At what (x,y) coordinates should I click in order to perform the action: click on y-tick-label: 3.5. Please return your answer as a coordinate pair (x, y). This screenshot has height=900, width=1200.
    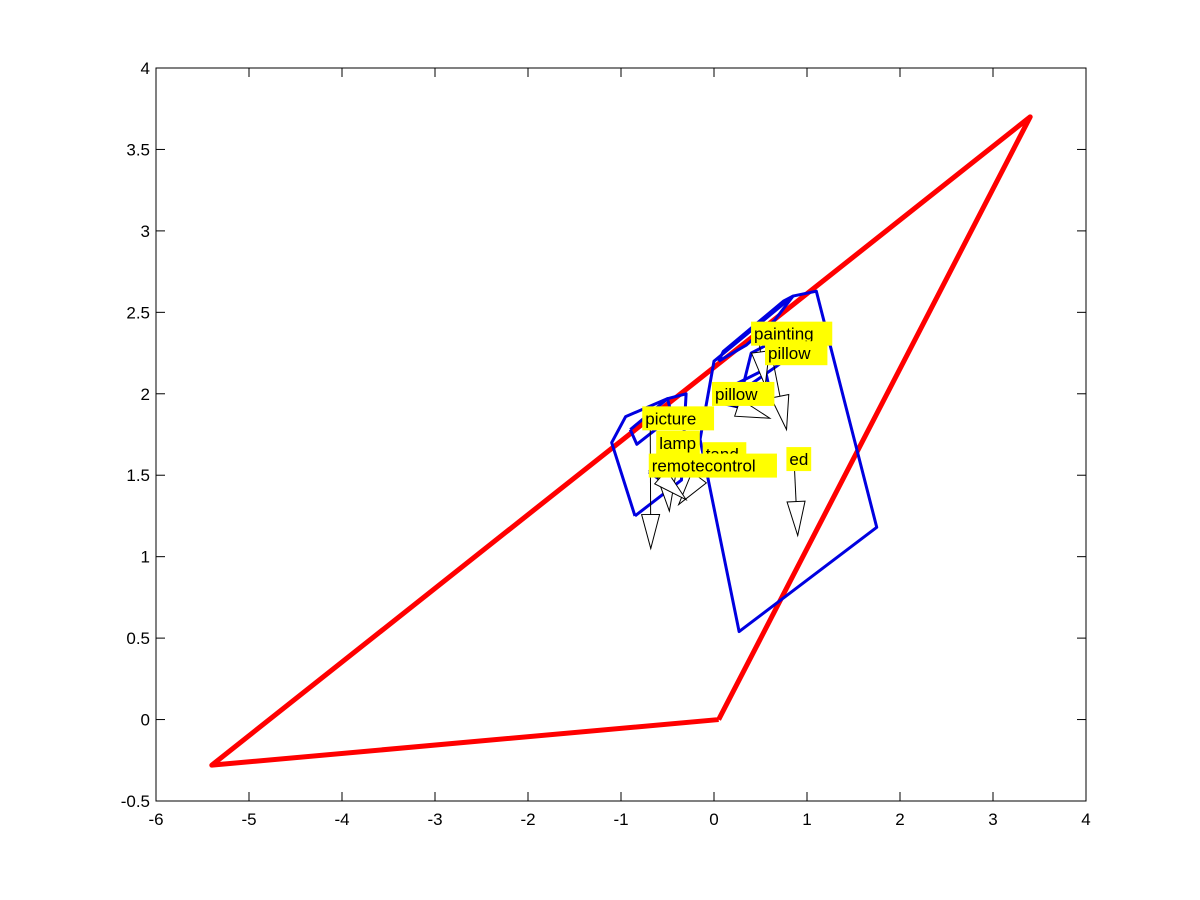
    Looking at the image, I should click on (138, 149).